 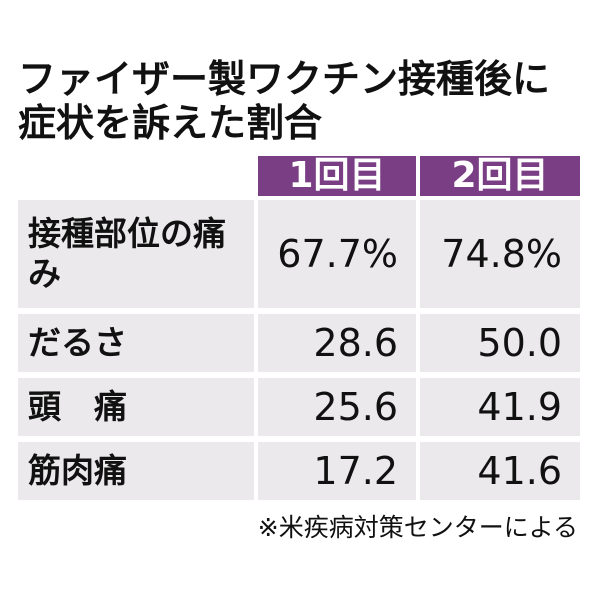 What do you see at coordinates (500, 407) in the screenshot?
I see `value-cell: 41.9` at bounding box center [500, 407].